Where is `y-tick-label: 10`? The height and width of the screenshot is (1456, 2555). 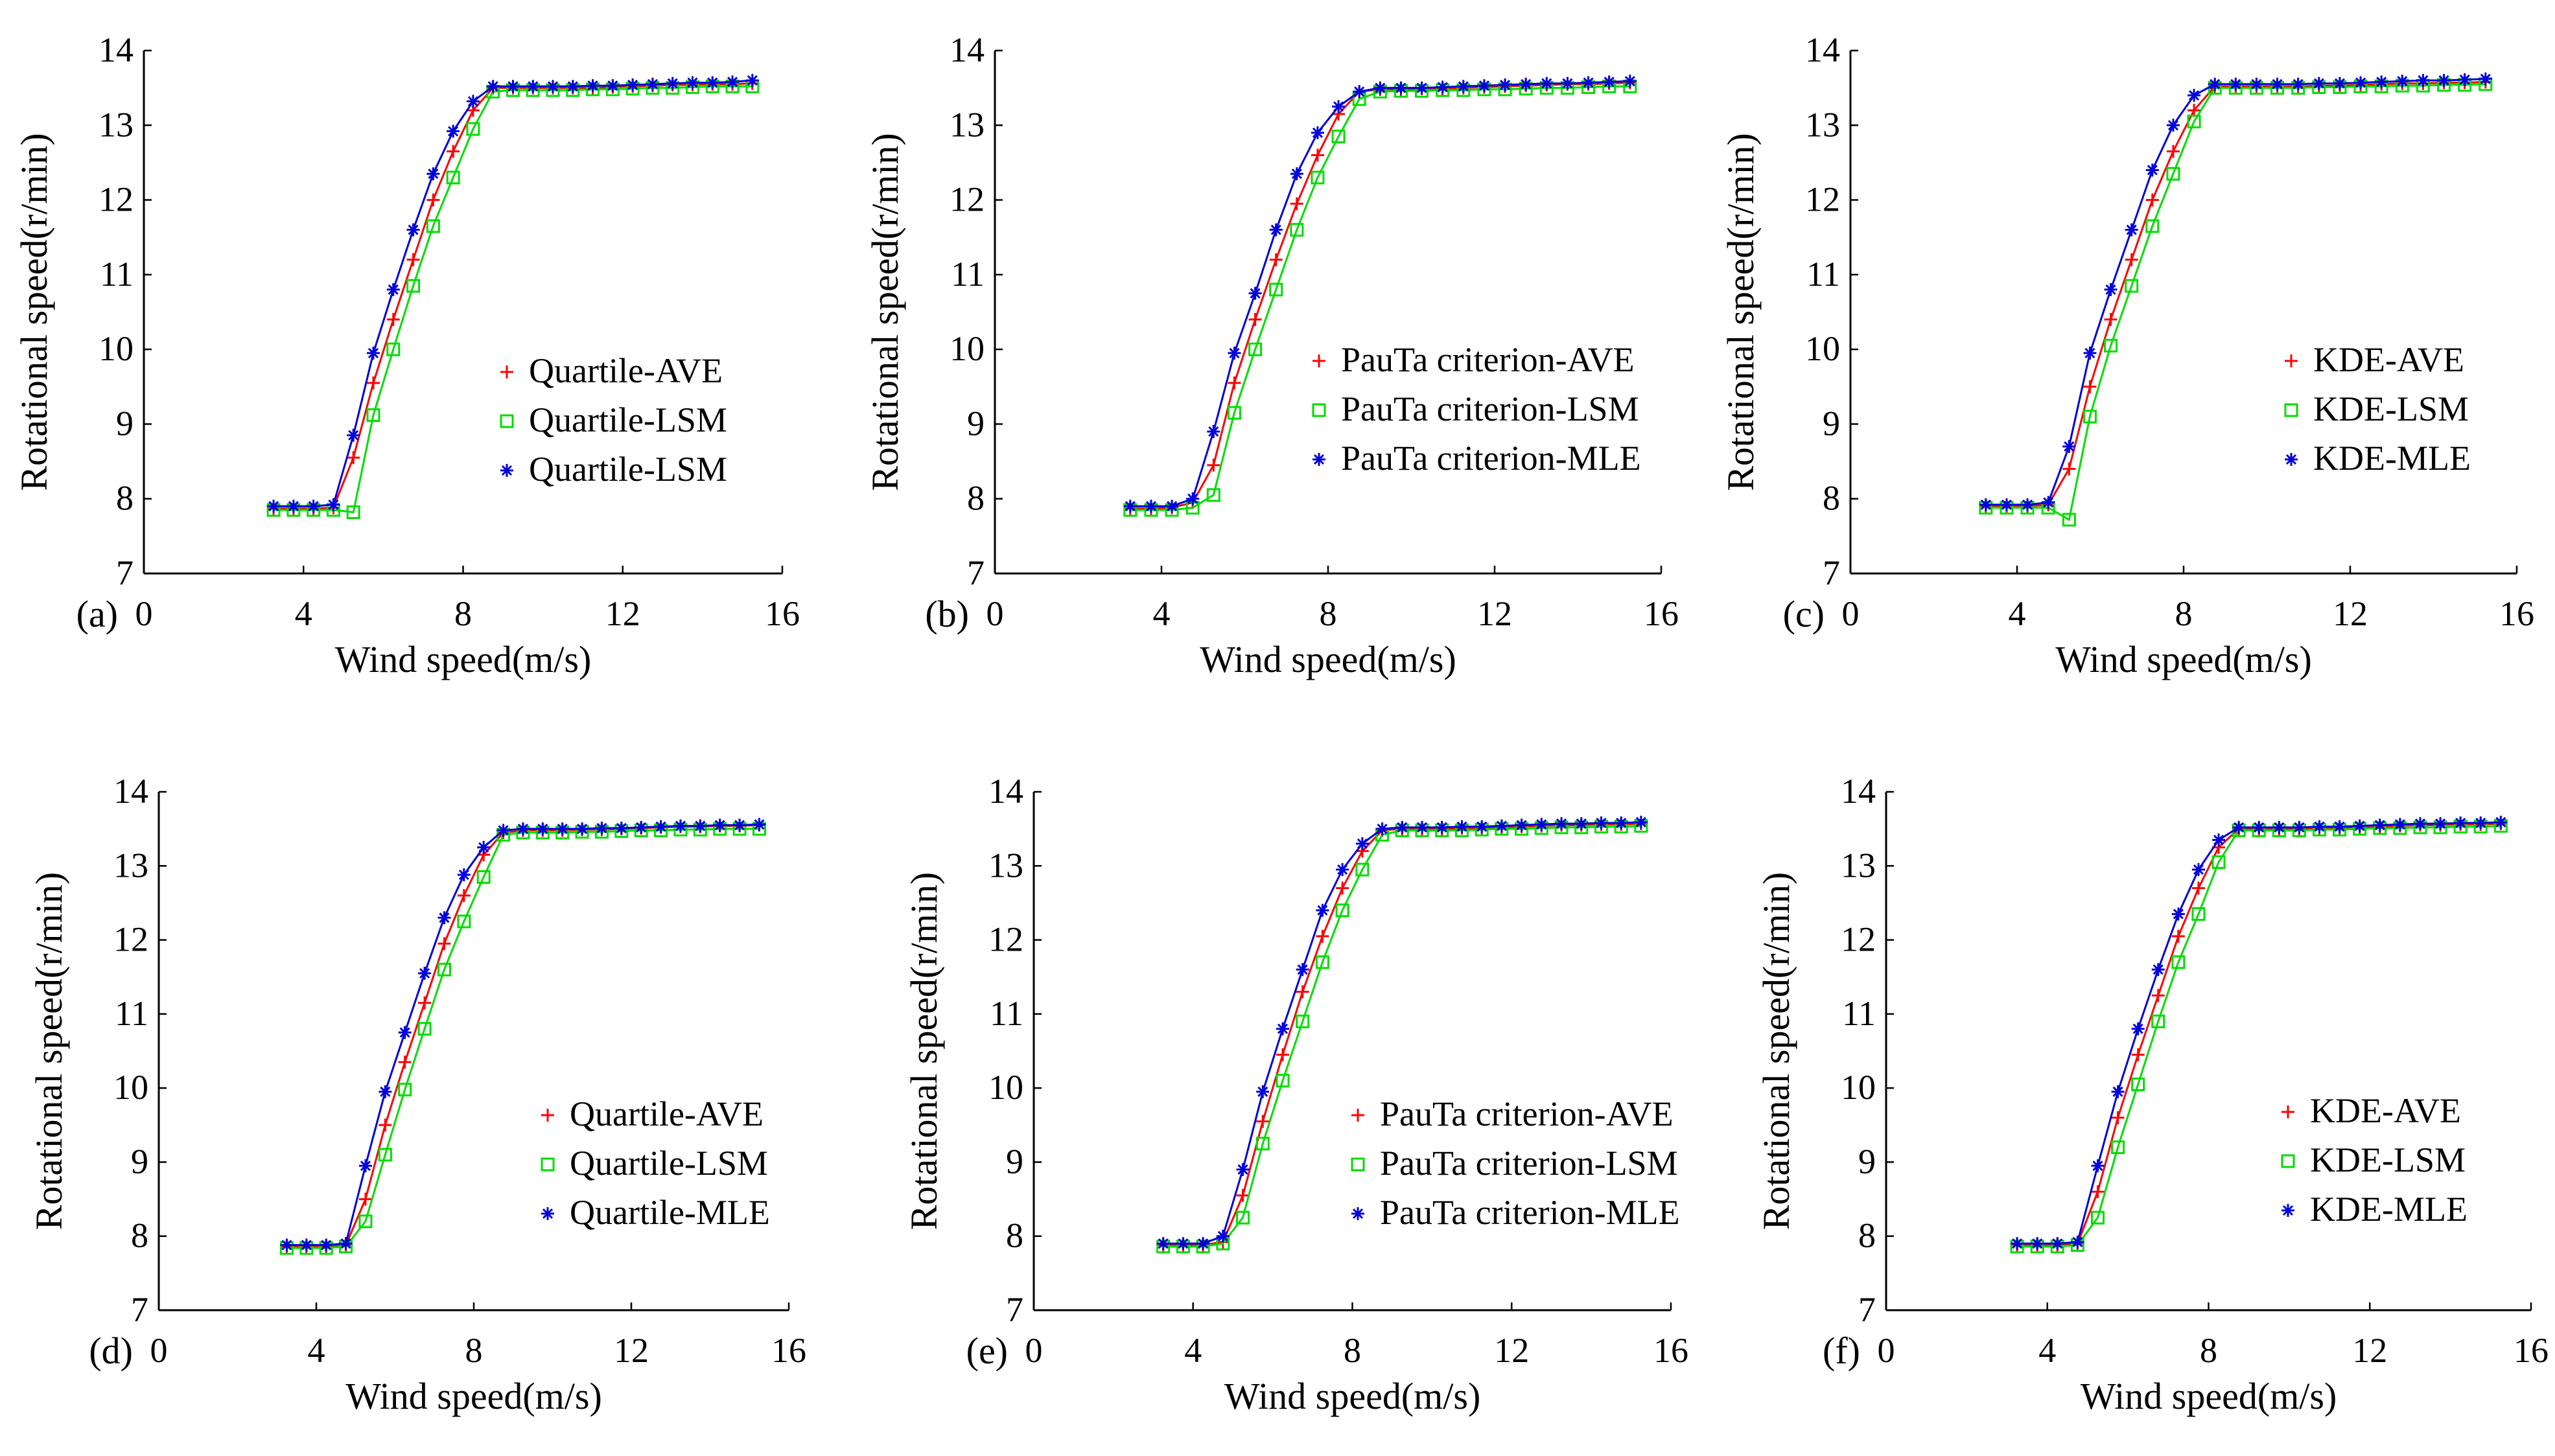 y-tick-label: 10 is located at coordinates (117, 348).